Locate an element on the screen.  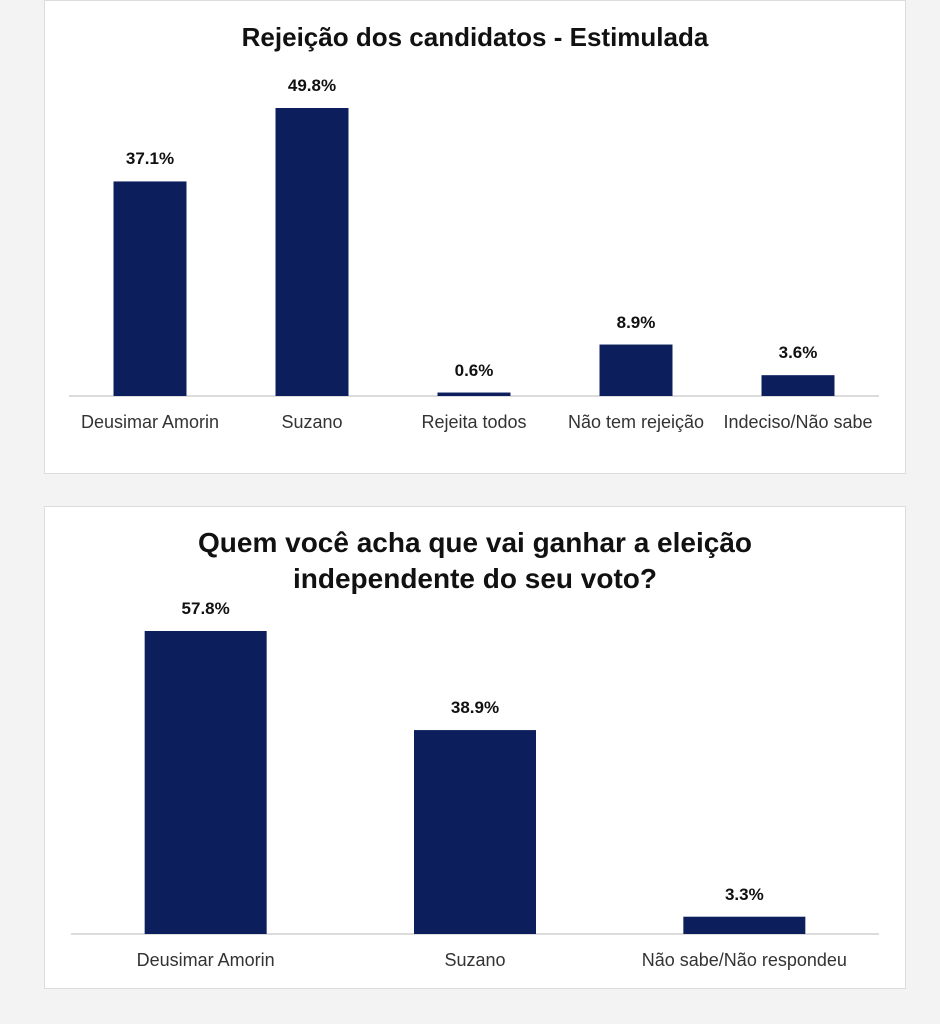
category-label: Não sabe/Não respondeu is located at coordinates (744, 960).